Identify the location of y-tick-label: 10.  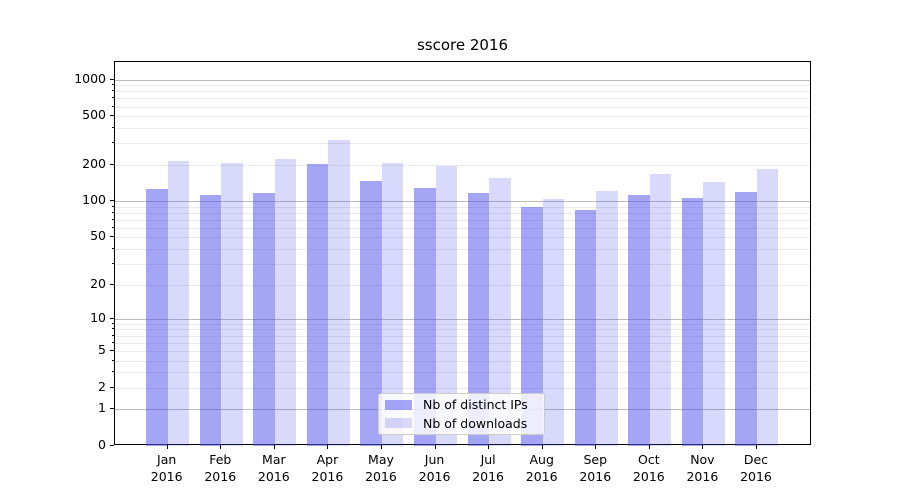
(98, 317).